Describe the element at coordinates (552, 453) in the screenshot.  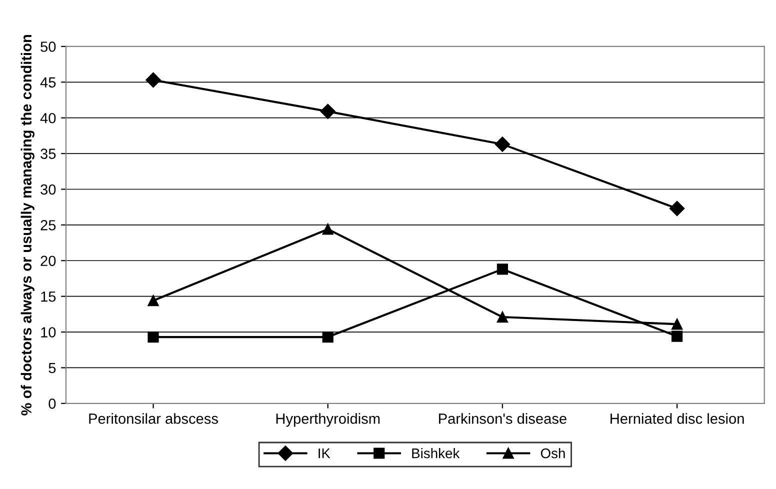
I see `legend-label: Osh` at that location.